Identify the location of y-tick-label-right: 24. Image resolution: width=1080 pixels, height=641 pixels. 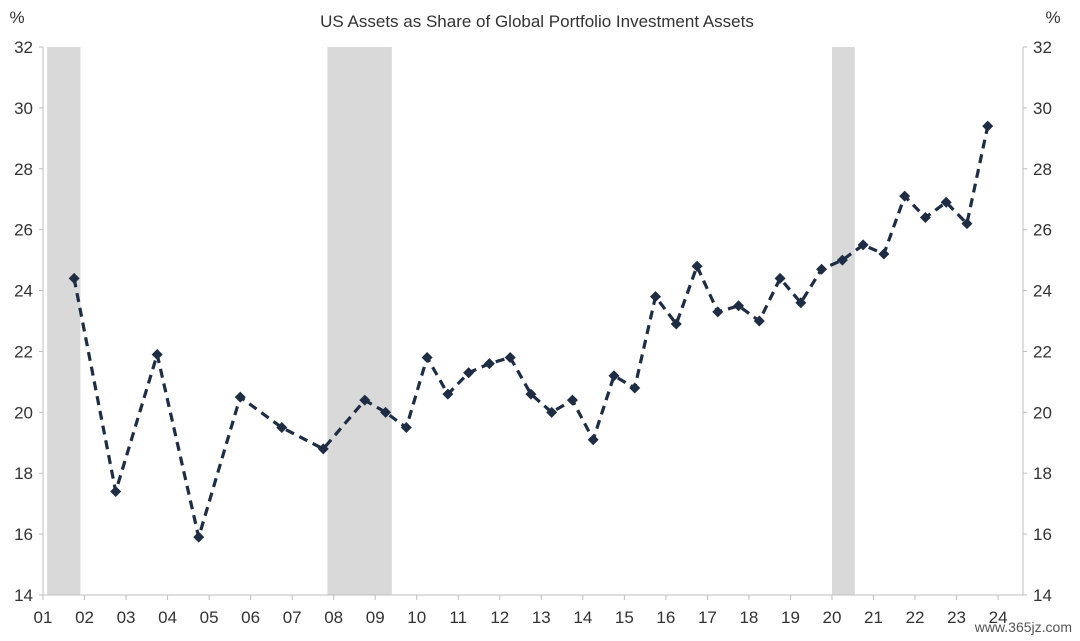
(1042, 291).